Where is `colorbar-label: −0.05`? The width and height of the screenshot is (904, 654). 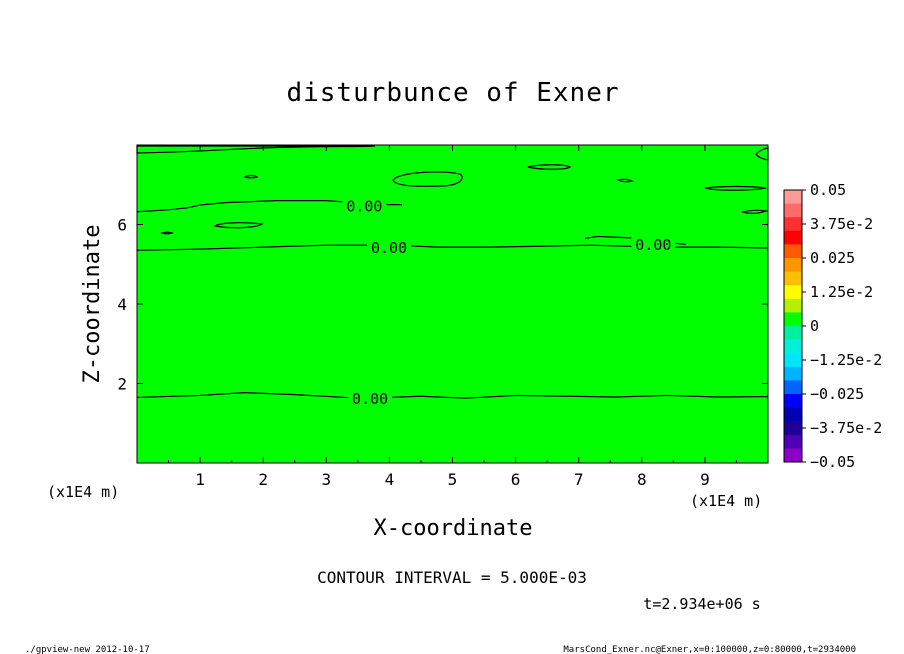 colorbar-label: −0.05 is located at coordinates (832, 462).